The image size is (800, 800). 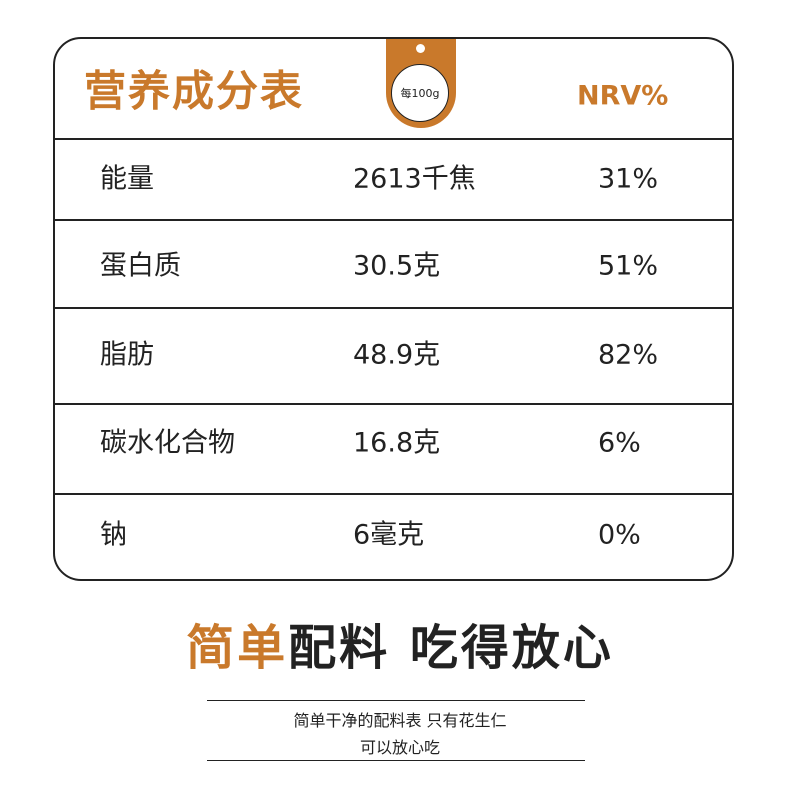 I want to click on slogan: 简单配料 吃得放心, so click(x=400, y=643).